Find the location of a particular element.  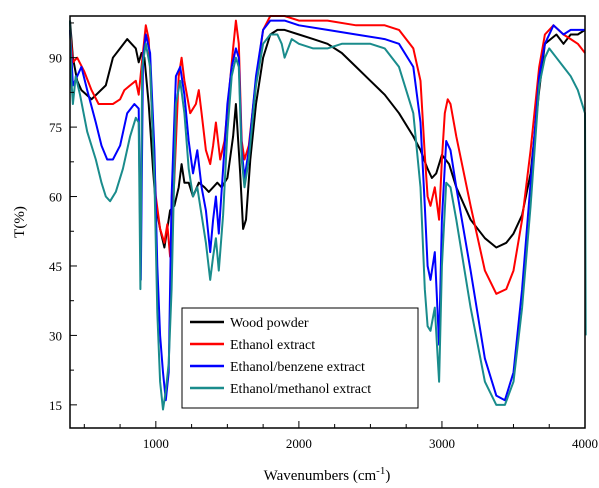

x-axis-title: Wavenumbers (cm-1) is located at coordinates (327, 474).